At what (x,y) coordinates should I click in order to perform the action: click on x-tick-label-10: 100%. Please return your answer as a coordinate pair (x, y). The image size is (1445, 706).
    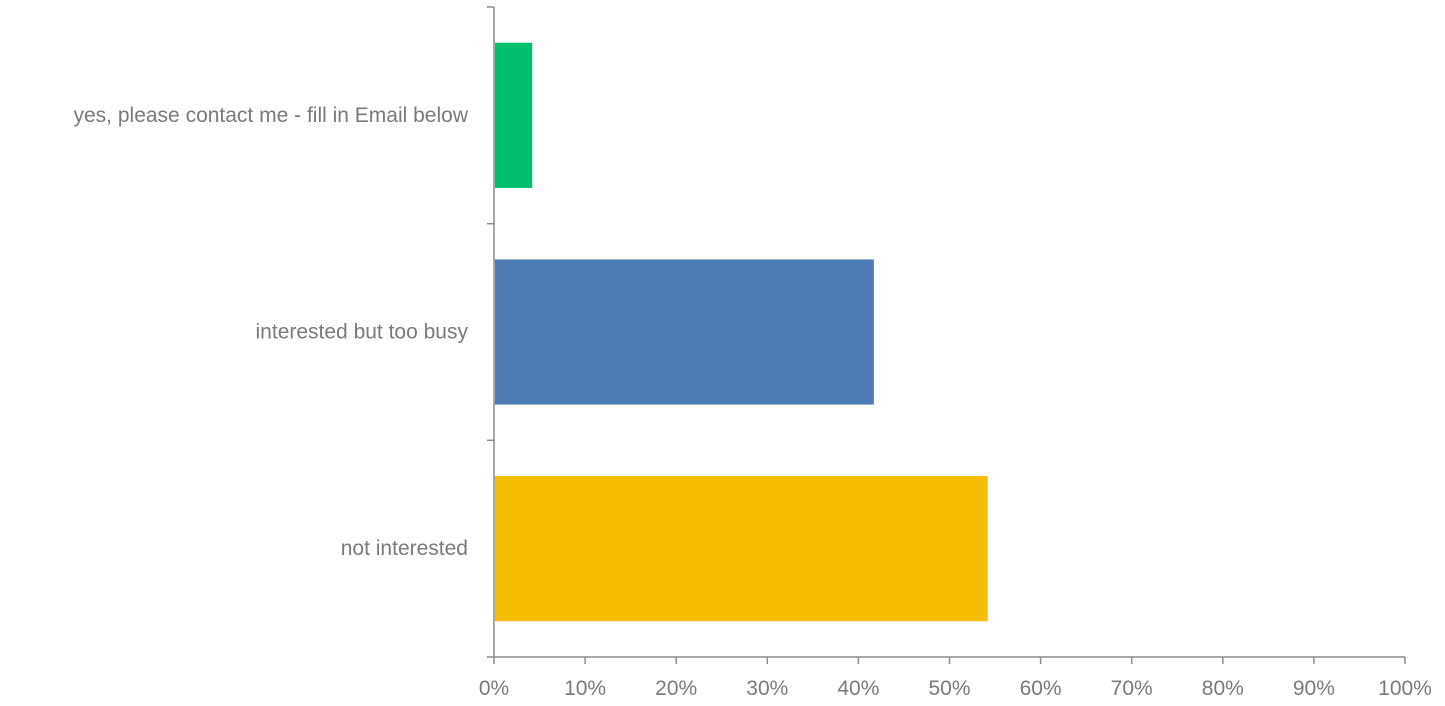
    Looking at the image, I should click on (1405, 688).